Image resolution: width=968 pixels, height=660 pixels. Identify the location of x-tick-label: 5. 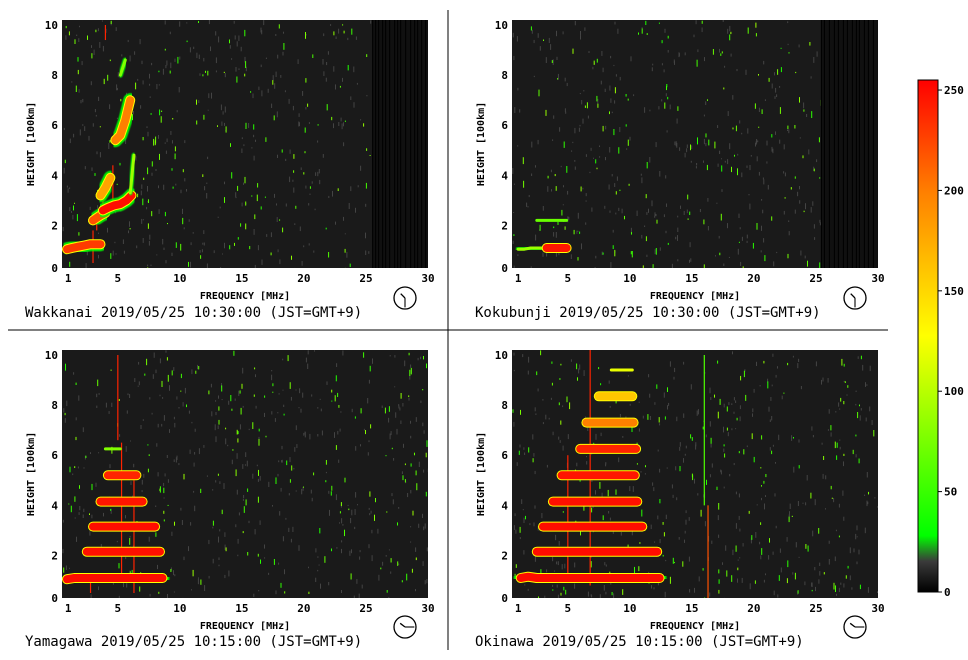
(568, 608).